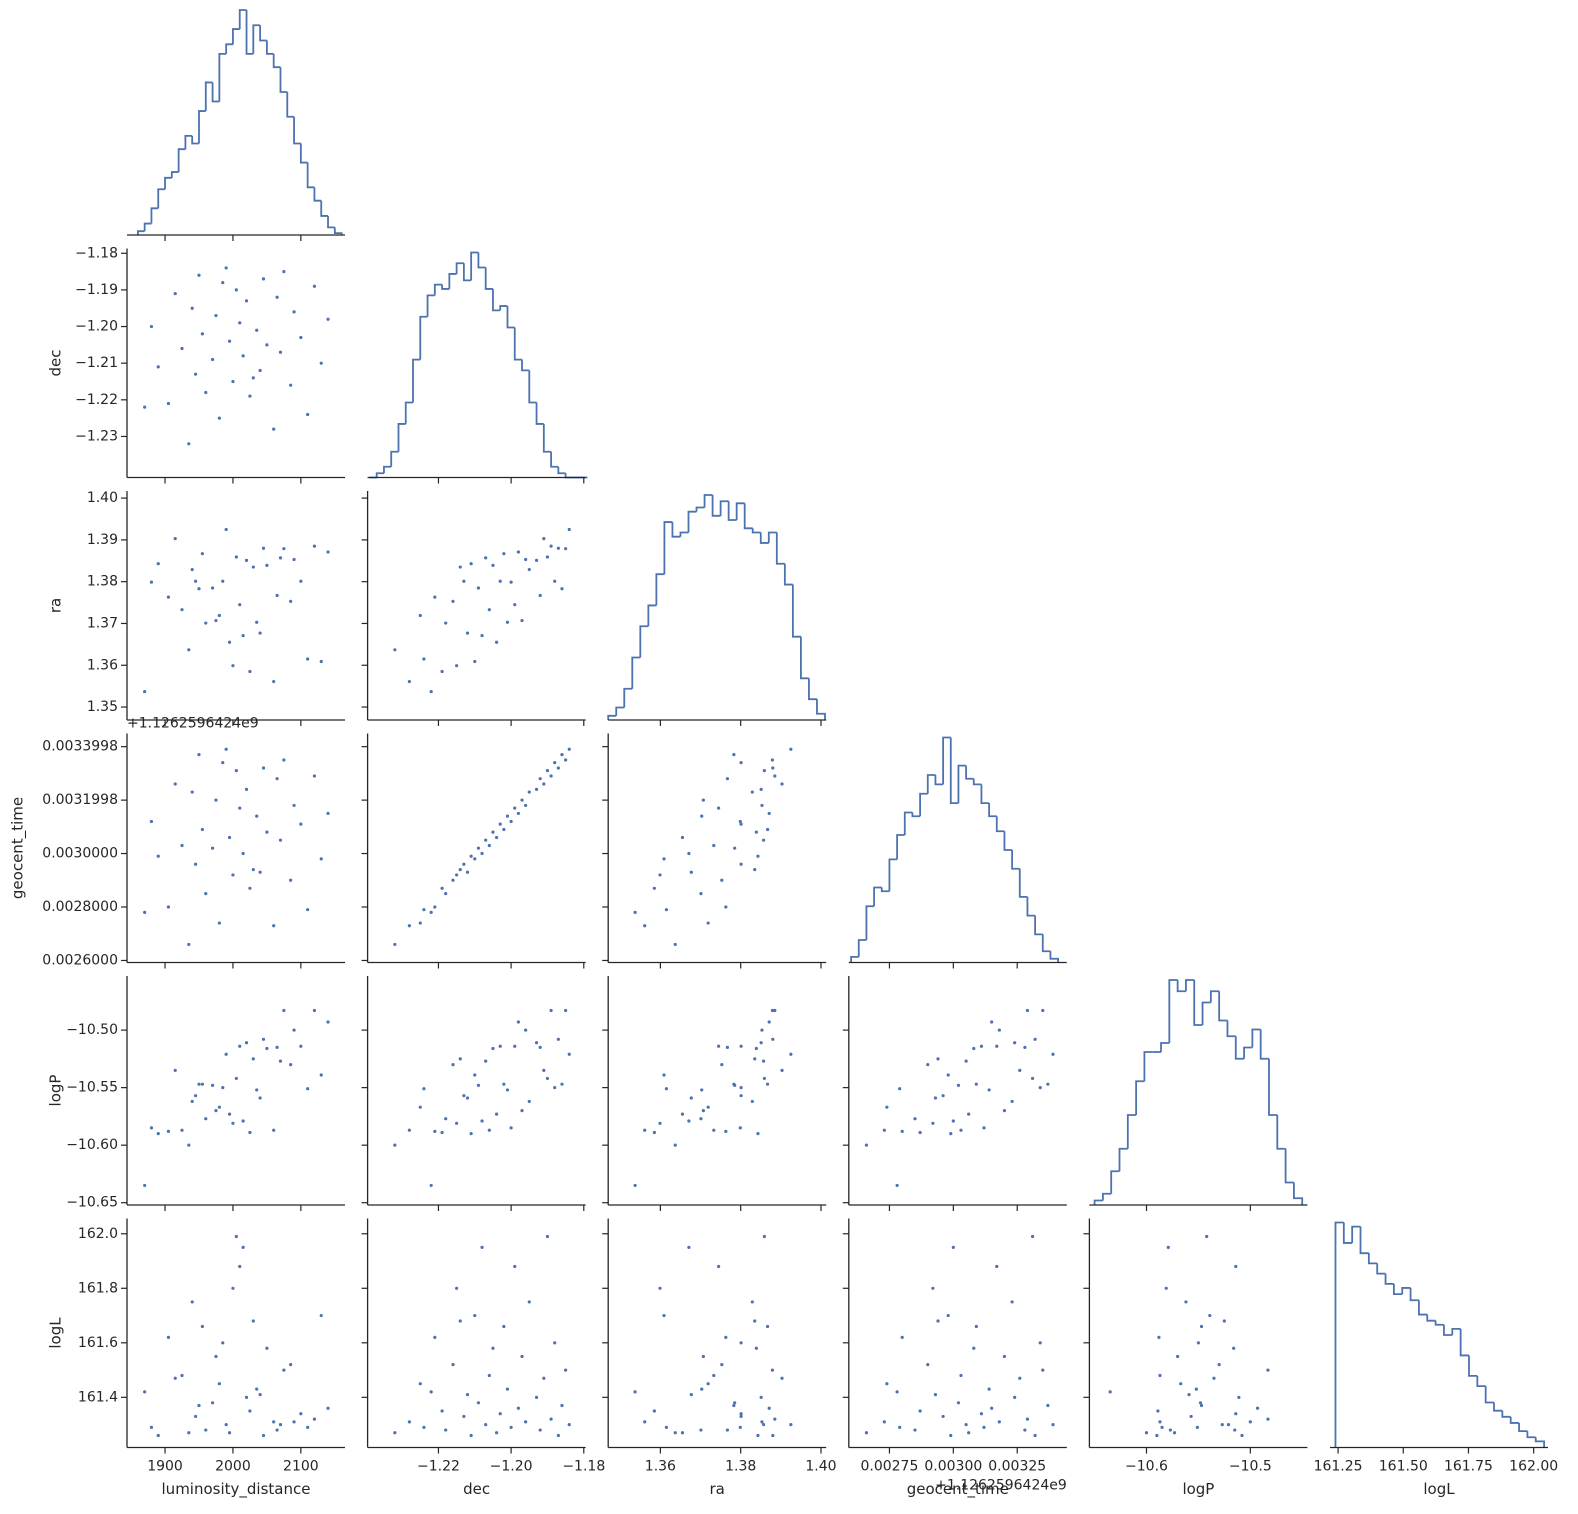 This screenshot has height=1514, width=1578. Describe the element at coordinates (96, 290) in the screenshot. I see `y-tick-label: −1.19` at that location.